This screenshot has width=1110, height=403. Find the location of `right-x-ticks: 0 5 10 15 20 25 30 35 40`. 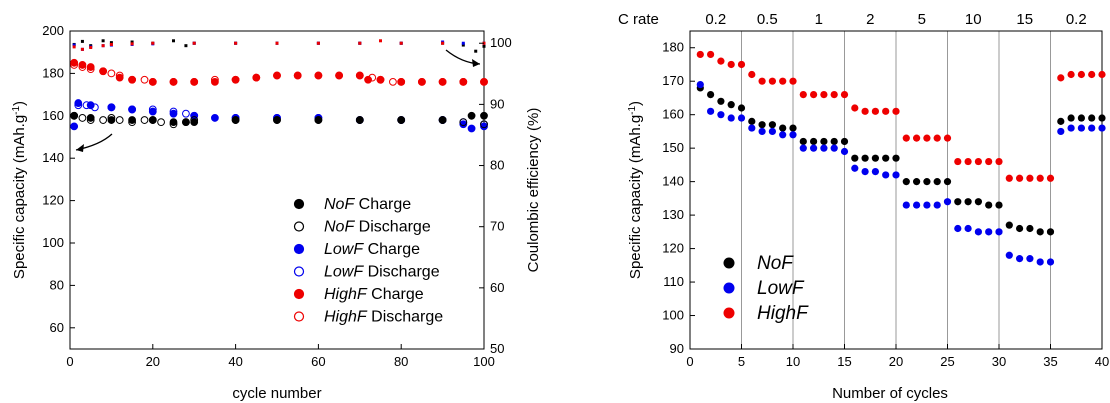

right-x-ticks: 0 5 10 15 20 25 30 35 40 is located at coordinates (897, 356).